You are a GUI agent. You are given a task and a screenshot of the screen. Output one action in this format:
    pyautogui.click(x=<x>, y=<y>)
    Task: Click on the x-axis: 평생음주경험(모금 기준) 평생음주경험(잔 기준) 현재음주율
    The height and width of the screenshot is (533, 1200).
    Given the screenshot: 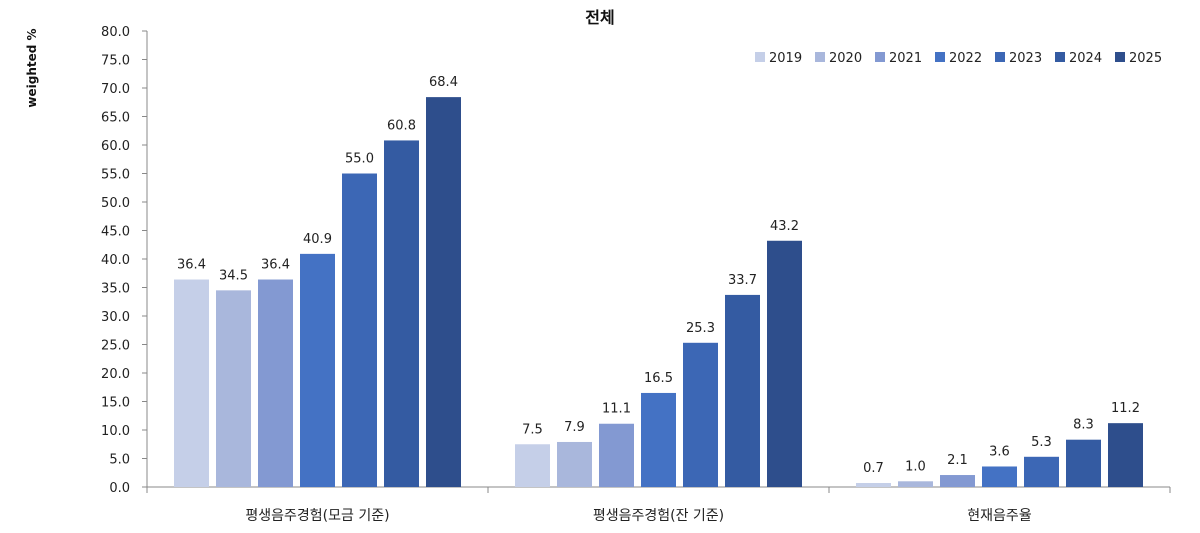 What is the action you would take?
    pyautogui.click(x=658, y=505)
    